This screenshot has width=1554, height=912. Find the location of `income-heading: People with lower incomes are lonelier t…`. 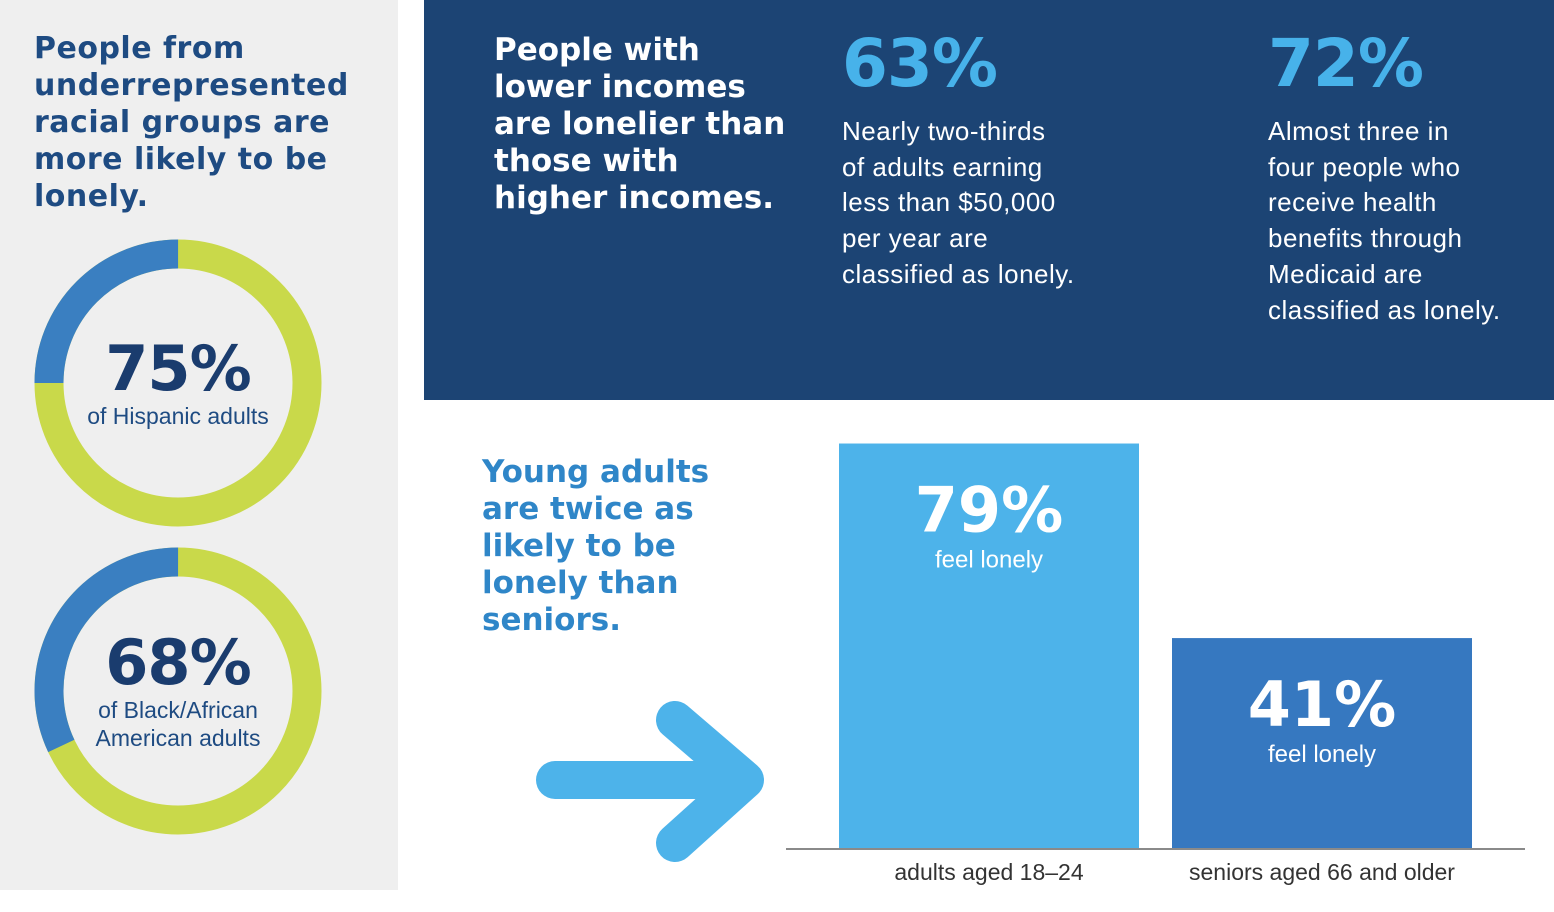

income-heading: People with lower incomes are lonelier t… is located at coordinates (640, 124).